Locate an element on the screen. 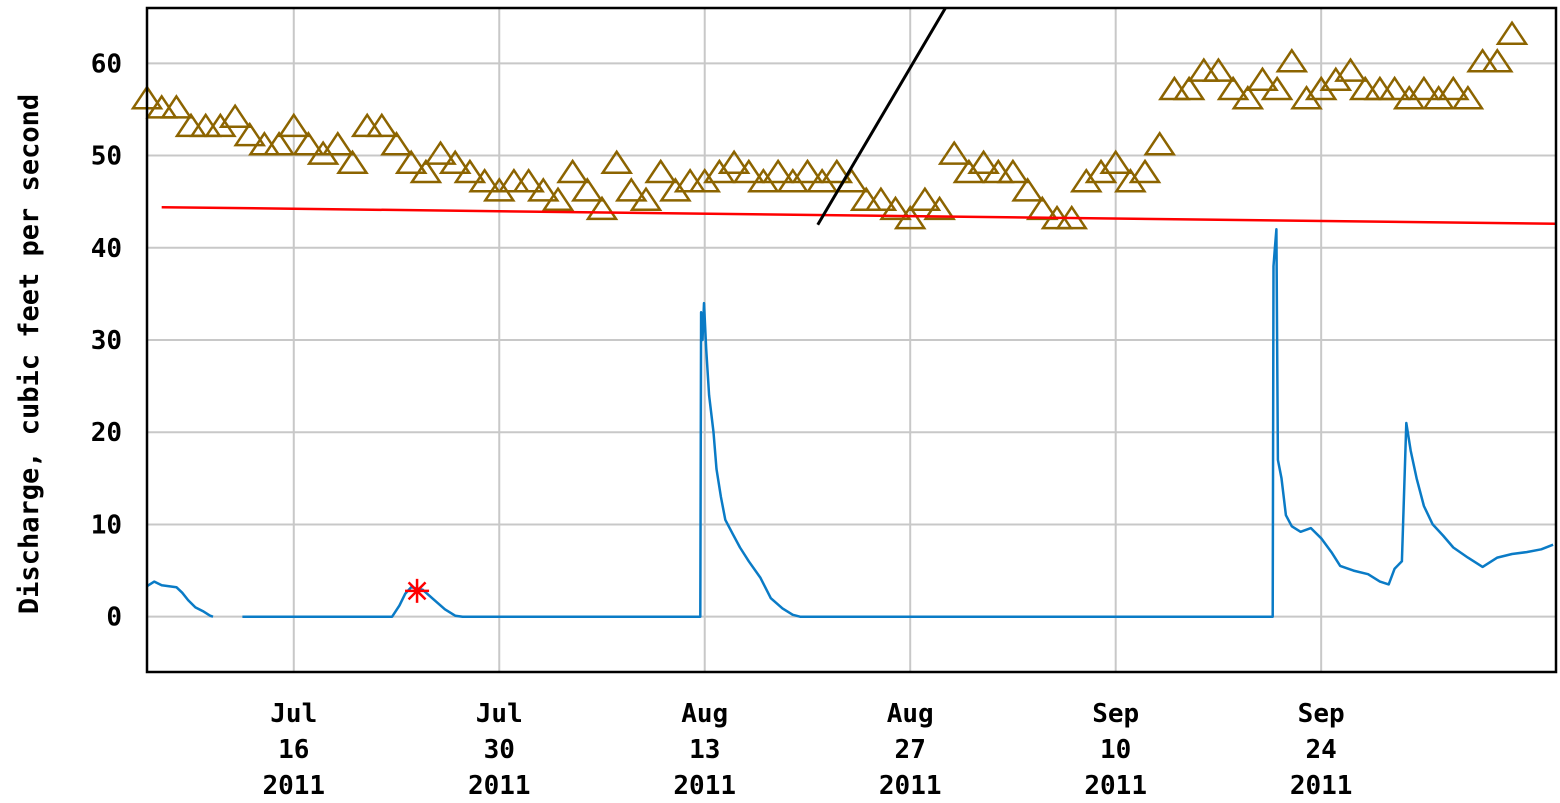 This screenshot has height=803, width=1560. annotation-line is located at coordinates (881, 116).